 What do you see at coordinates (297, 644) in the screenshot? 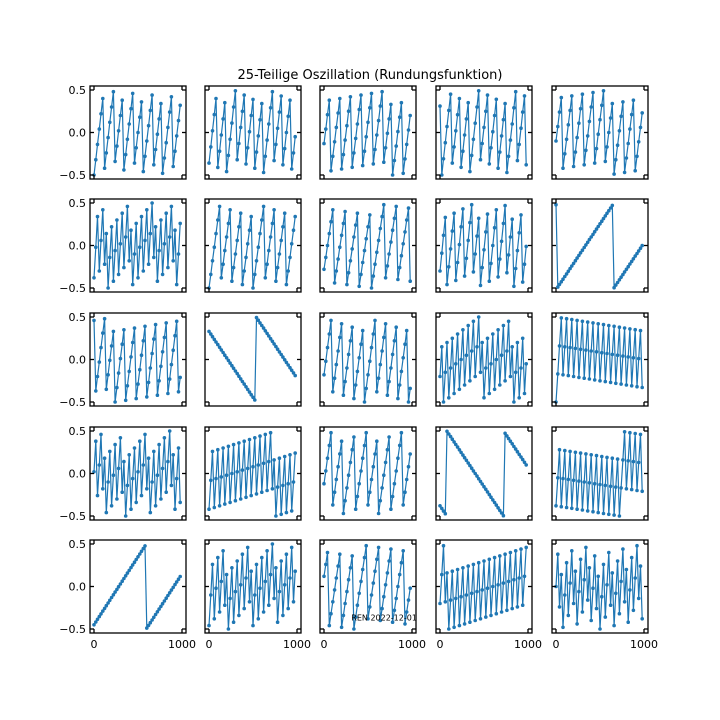
I see `x-tick-label: 1000` at bounding box center [297, 644].